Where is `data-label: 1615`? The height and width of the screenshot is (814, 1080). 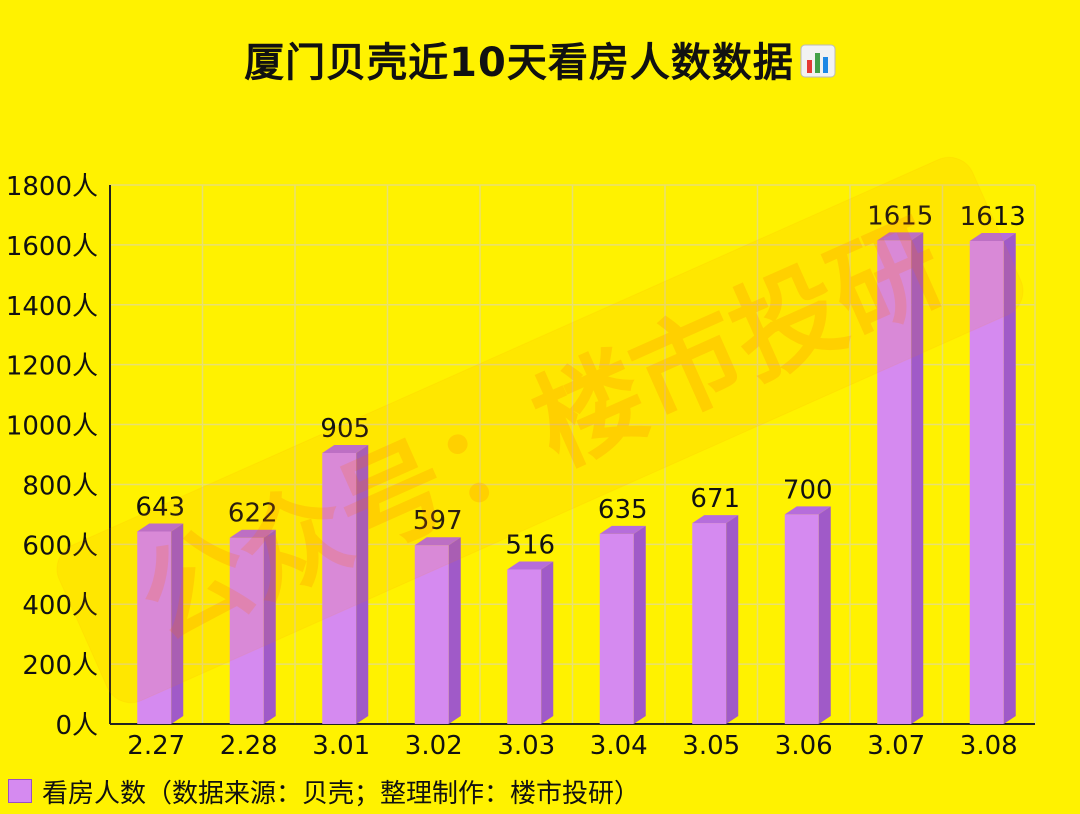 data-label: 1615 is located at coordinates (900, 216).